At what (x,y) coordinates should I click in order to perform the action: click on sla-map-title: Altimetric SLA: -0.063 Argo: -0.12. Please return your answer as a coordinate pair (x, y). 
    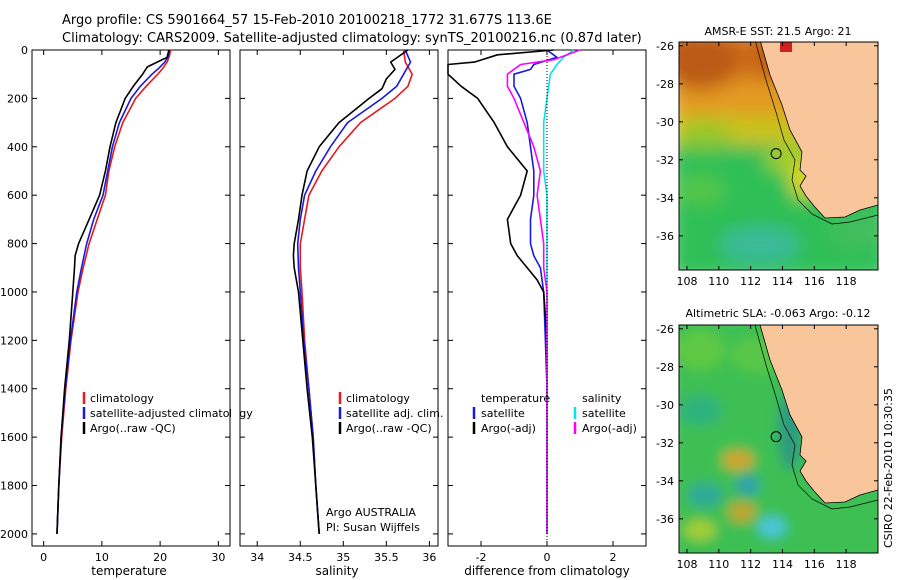
    Looking at the image, I should click on (778, 313).